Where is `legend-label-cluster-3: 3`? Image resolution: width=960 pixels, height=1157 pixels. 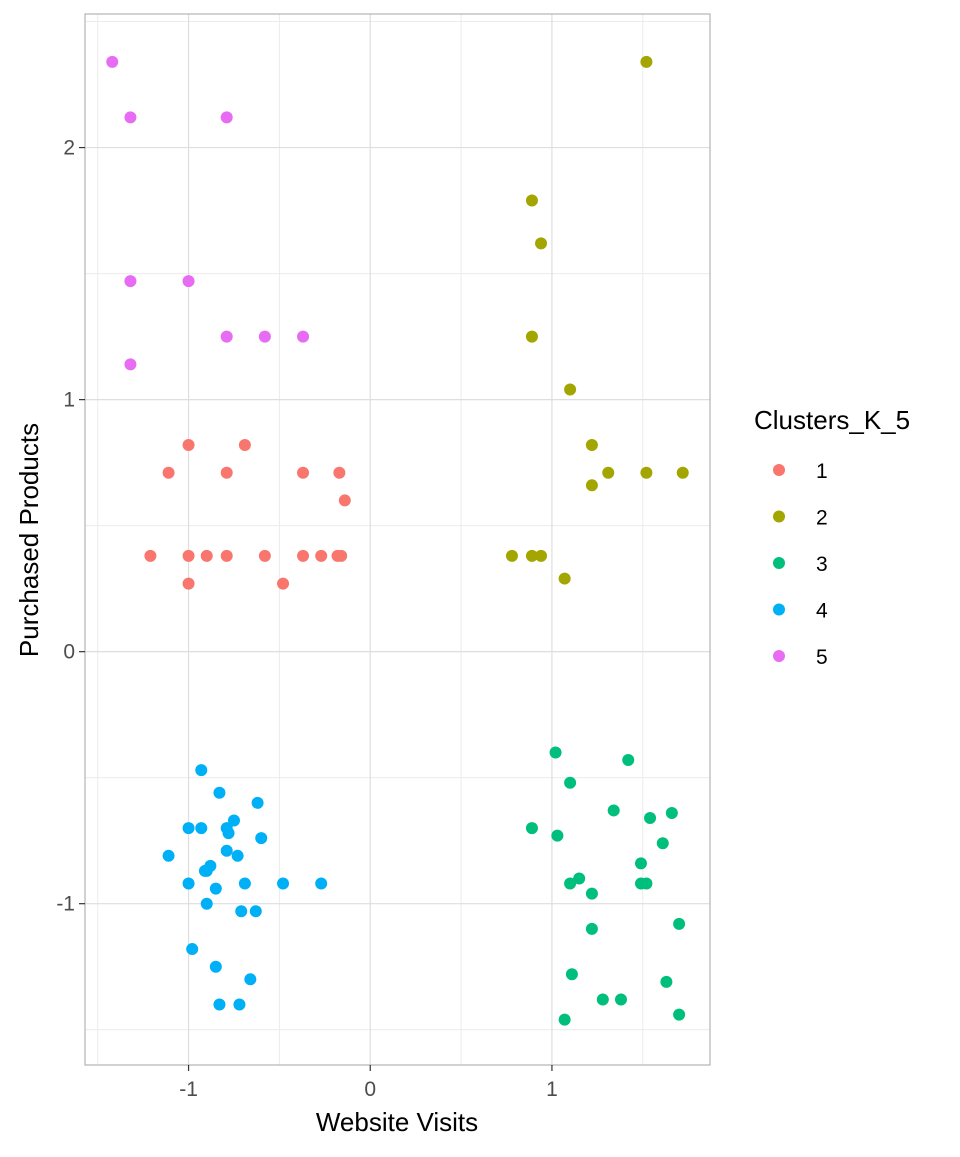 legend-label-cluster-3: 3 is located at coordinates (822, 564).